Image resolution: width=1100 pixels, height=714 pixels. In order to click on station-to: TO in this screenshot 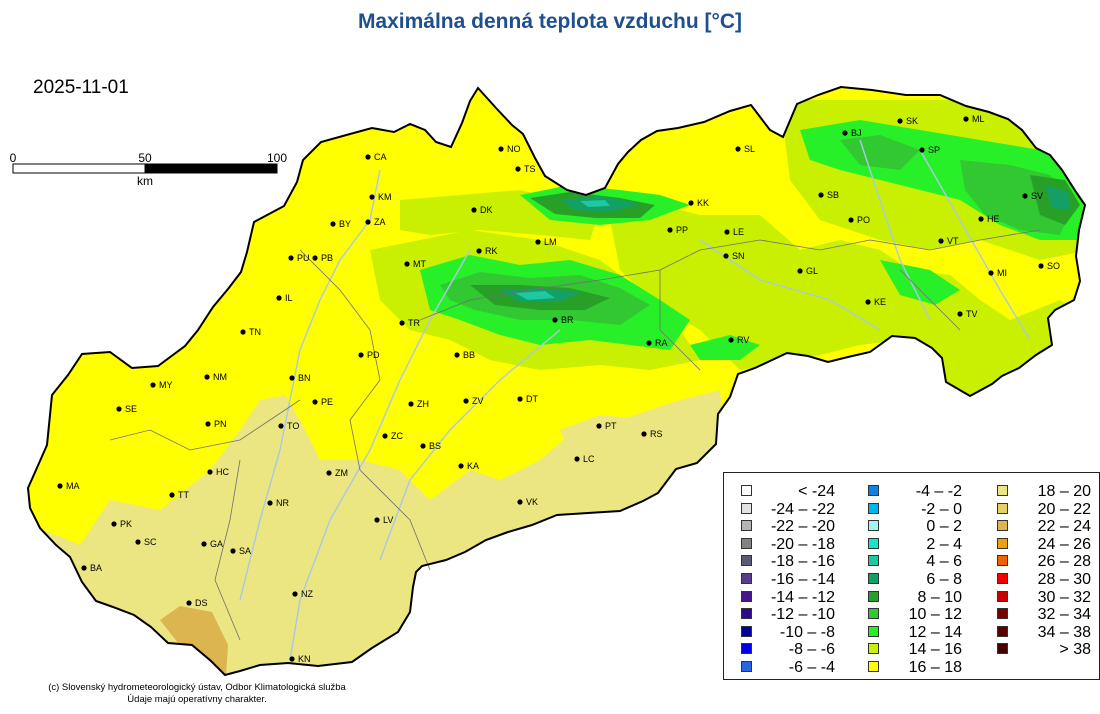, I will do `click(288, 426)`.